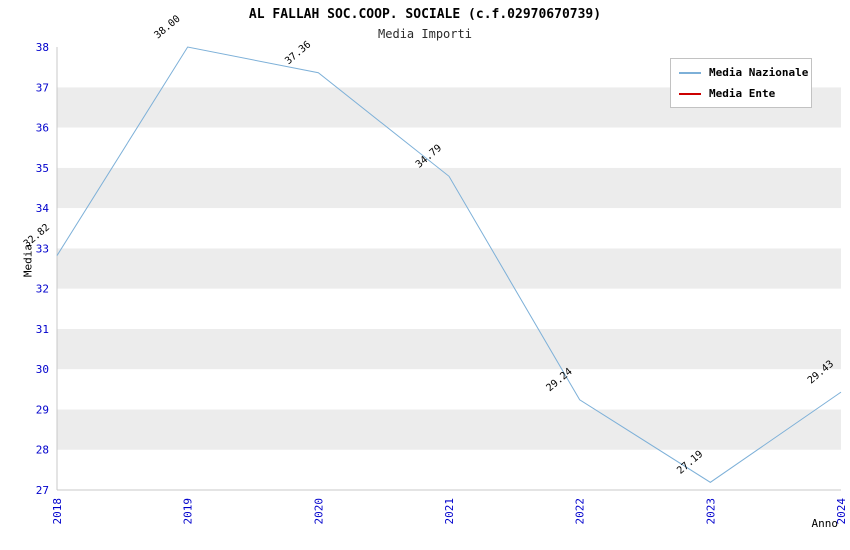 This screenshot has height=550, width=850. I want to click on legend-label-media-nazionale: Media Nazionale, so click(759, 72).